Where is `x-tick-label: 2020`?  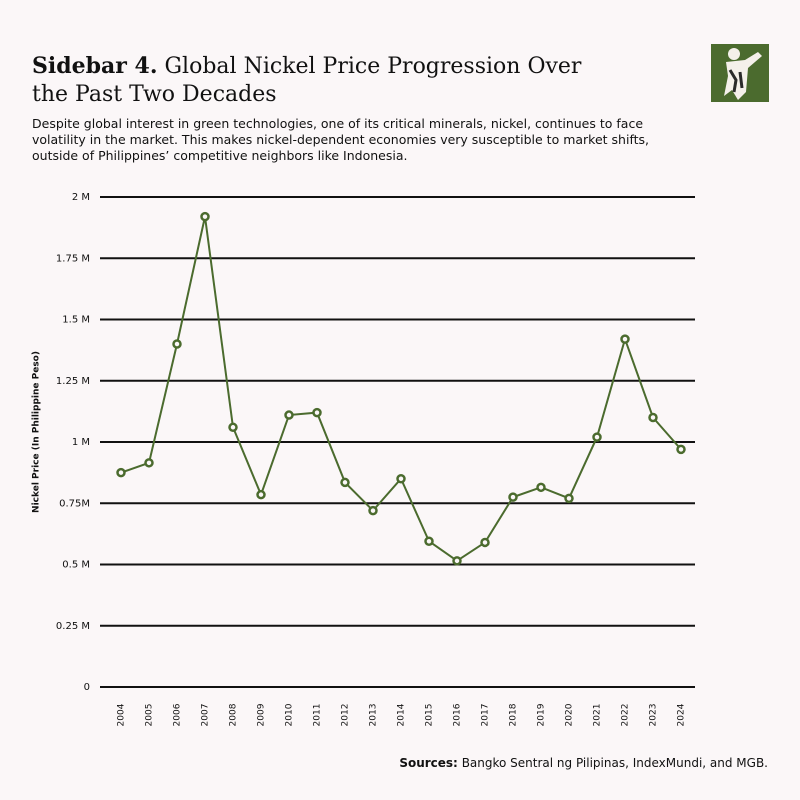 x-tick-label: 2020 is located at coordinates (570, 714).